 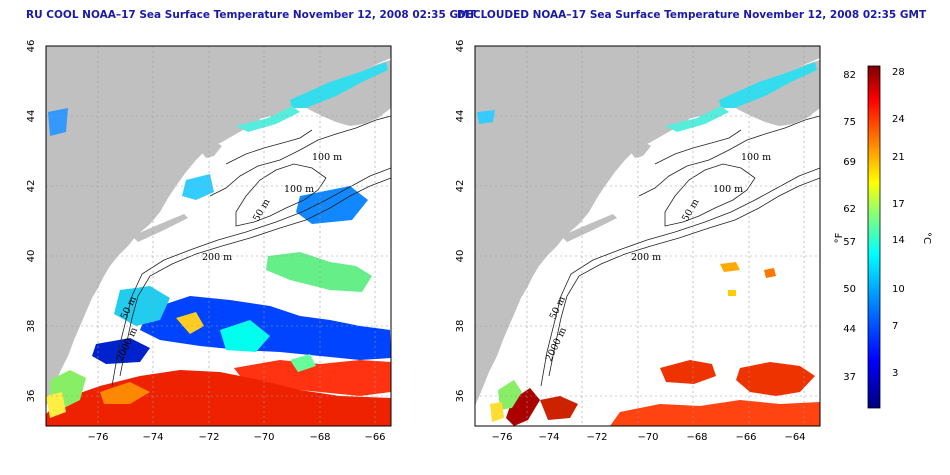 I want to click on f-tick-label: 50, so click(x=849, y=289).